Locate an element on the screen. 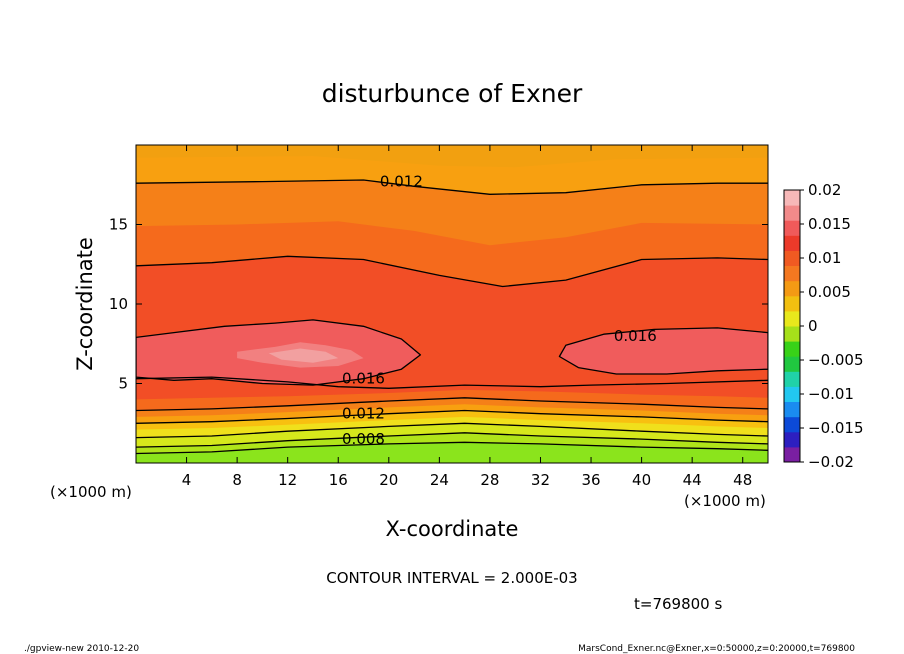 The image size is (904, 654). contour-label-3: 0.016 is located at coordinates (363, 379).